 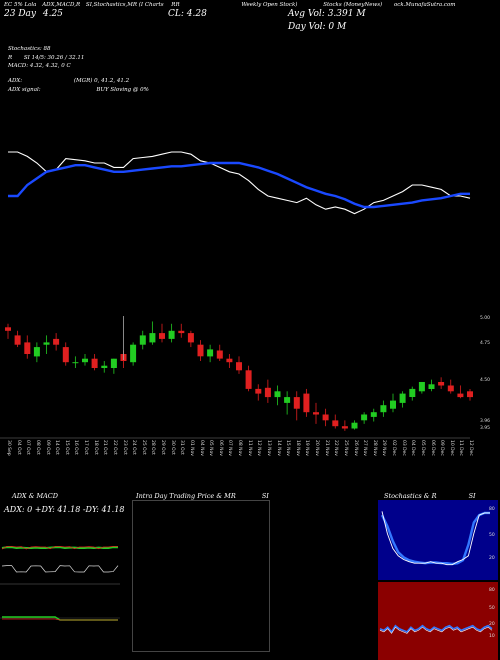 I want to click on date-label: 25 Oct, so click(x=143, y=447).